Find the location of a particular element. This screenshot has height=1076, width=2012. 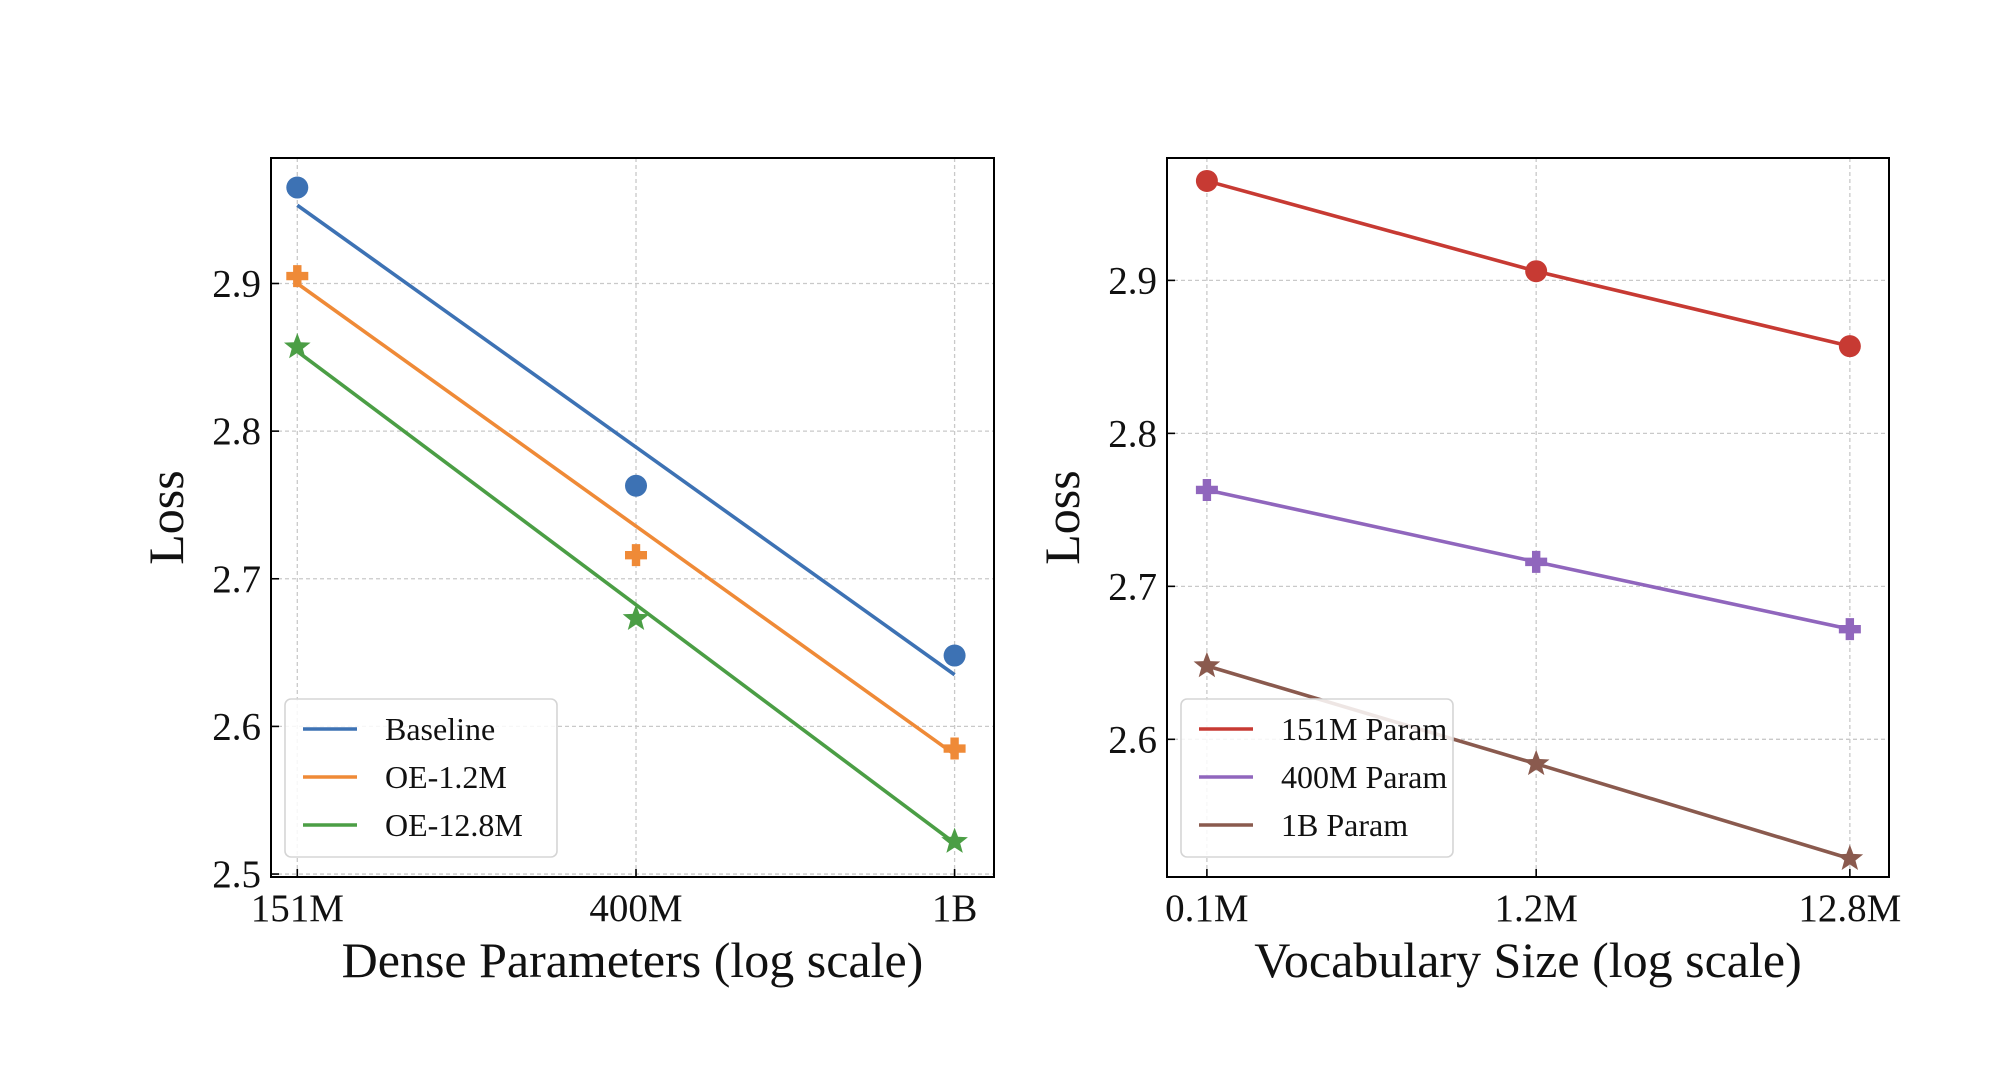

series-line-oe-1-2m is located at coordinates (626, 519).